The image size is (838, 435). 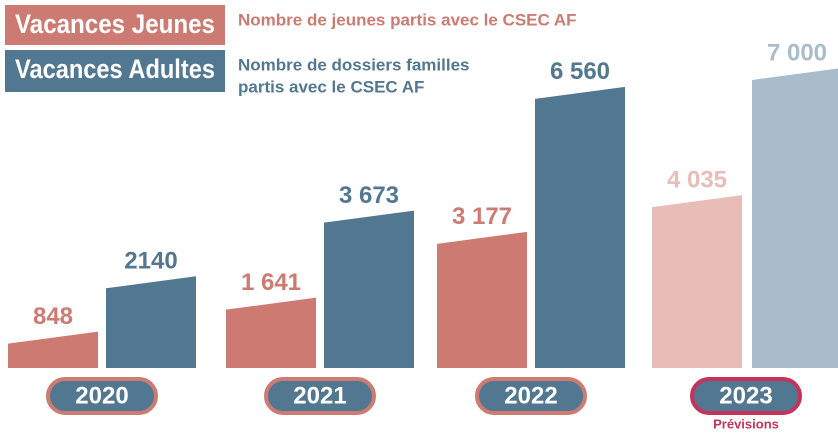 I want to click on annotation: Prévisions, so click(x=746, y=423).